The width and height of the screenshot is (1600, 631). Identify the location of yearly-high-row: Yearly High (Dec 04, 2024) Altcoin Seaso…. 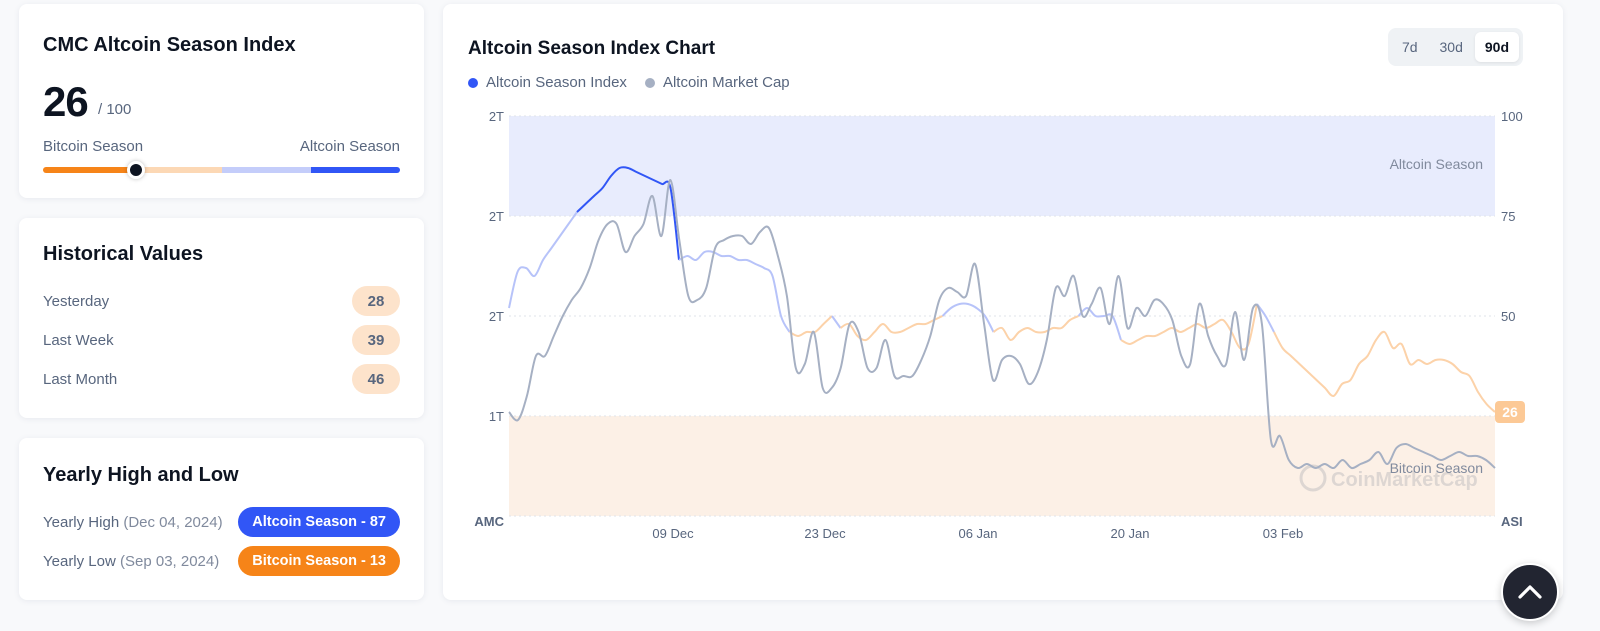
(221, 522).